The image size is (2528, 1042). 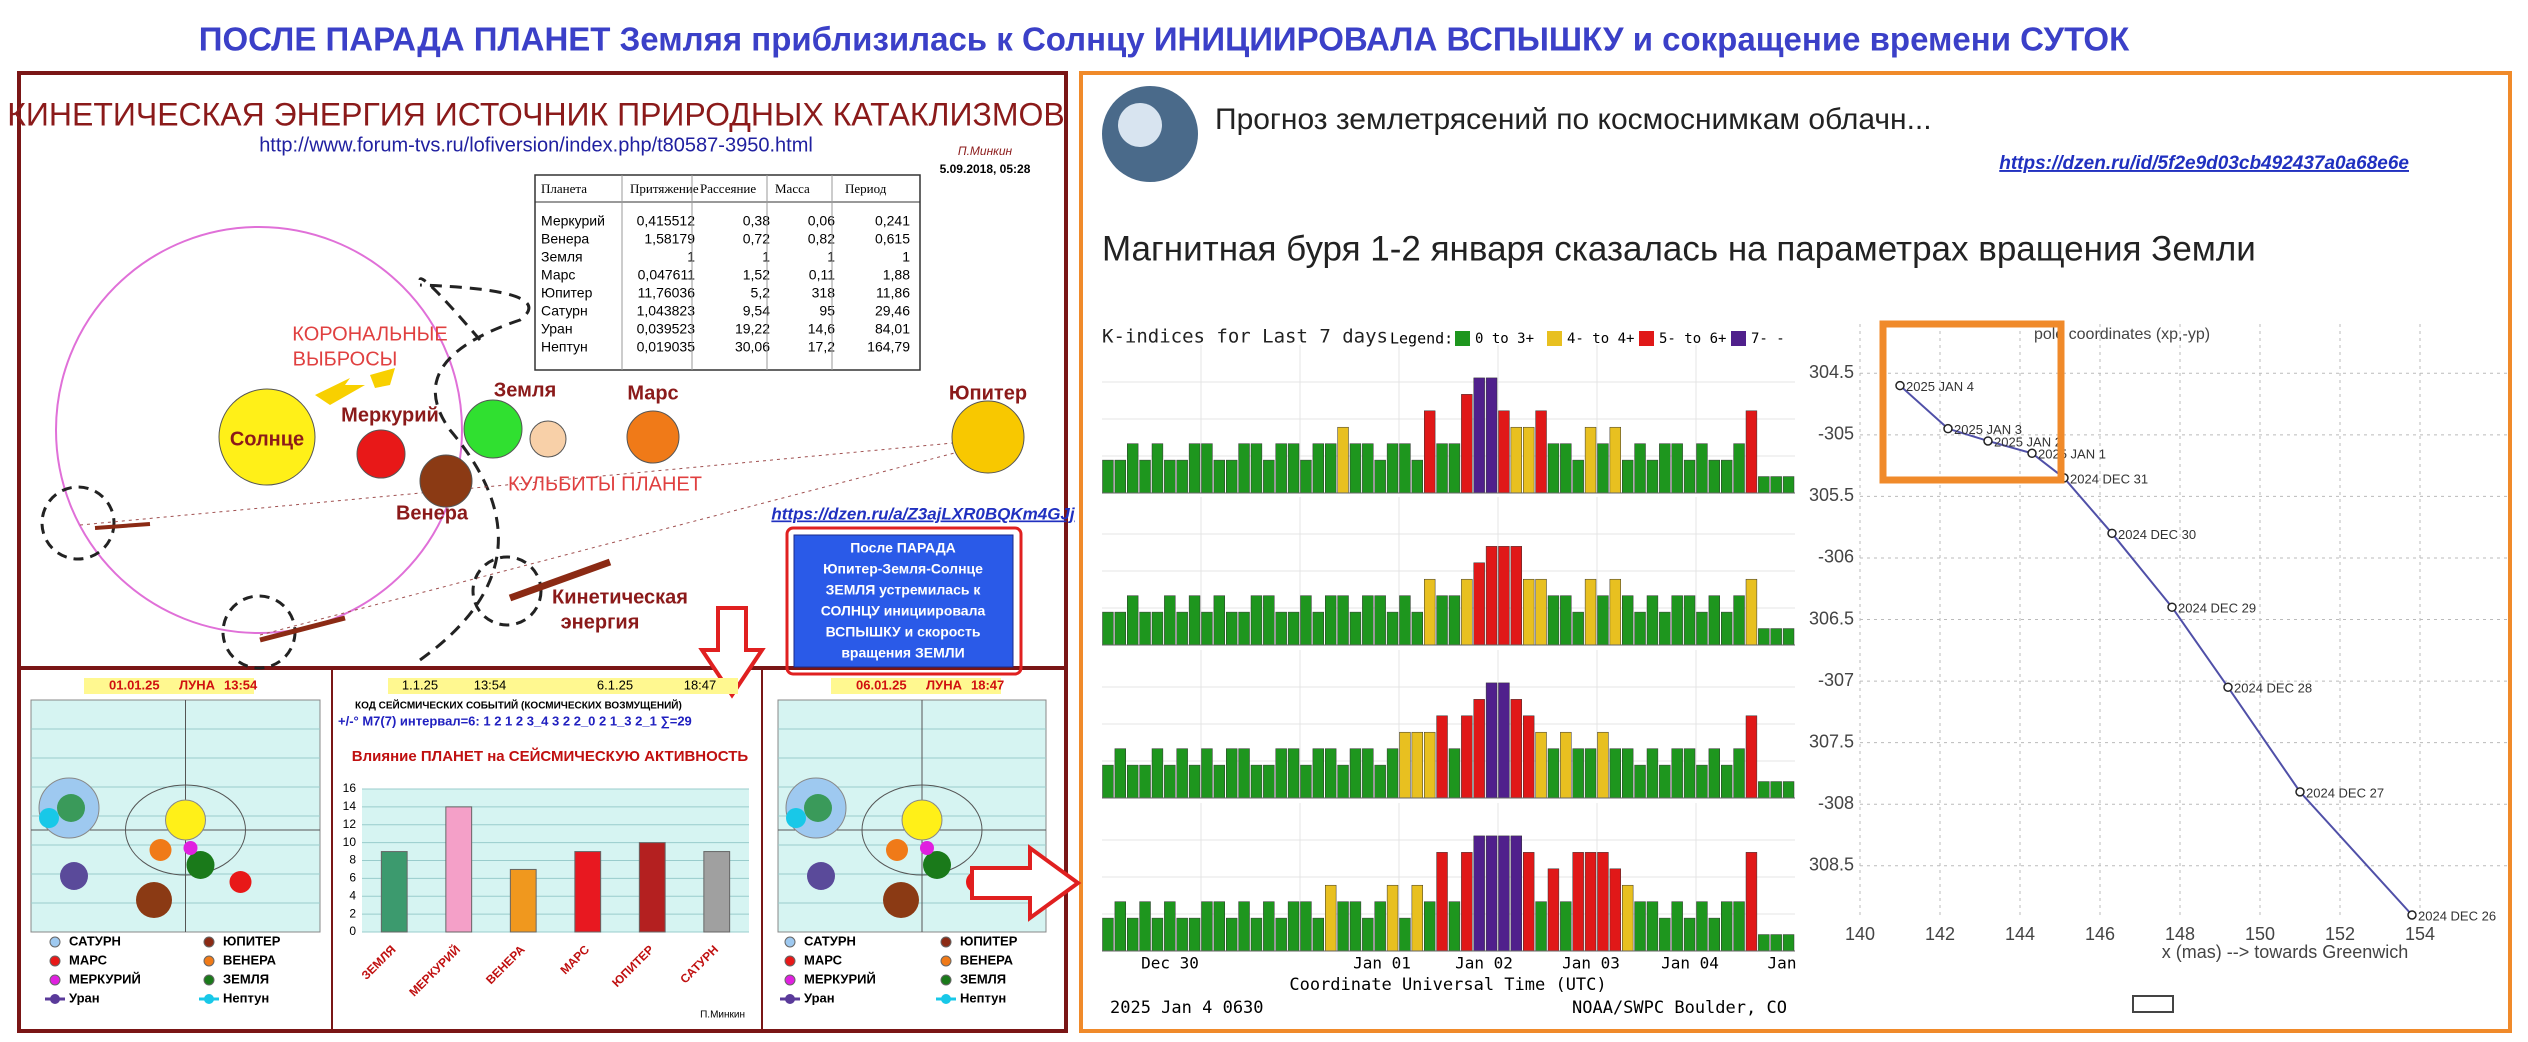 What do you see at coordinates (250, 959) in the screenshot?
I see `legend-label: ВЕНЕРА` at bounding box center [250, 959].